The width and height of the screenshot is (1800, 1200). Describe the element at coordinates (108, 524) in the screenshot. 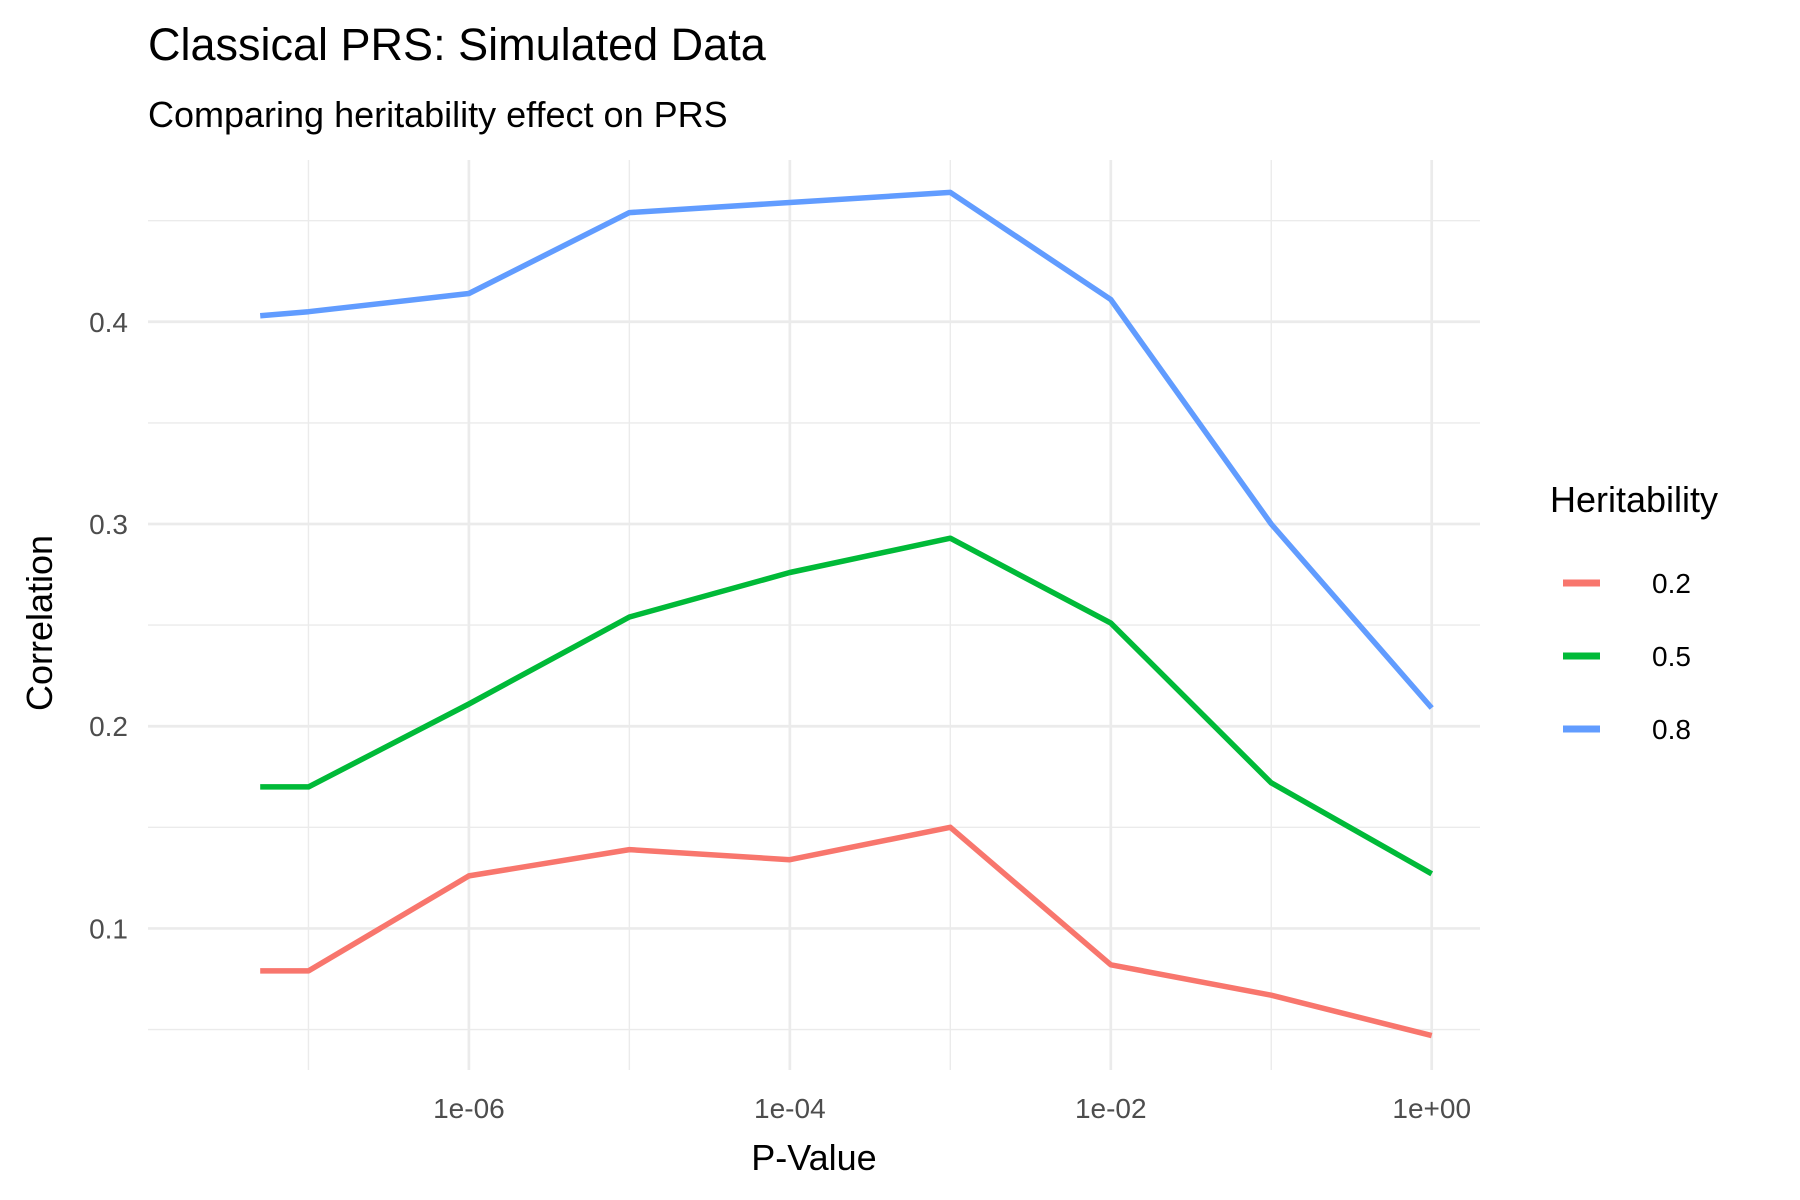

I see `y-tick-label: 0.3` at that location.